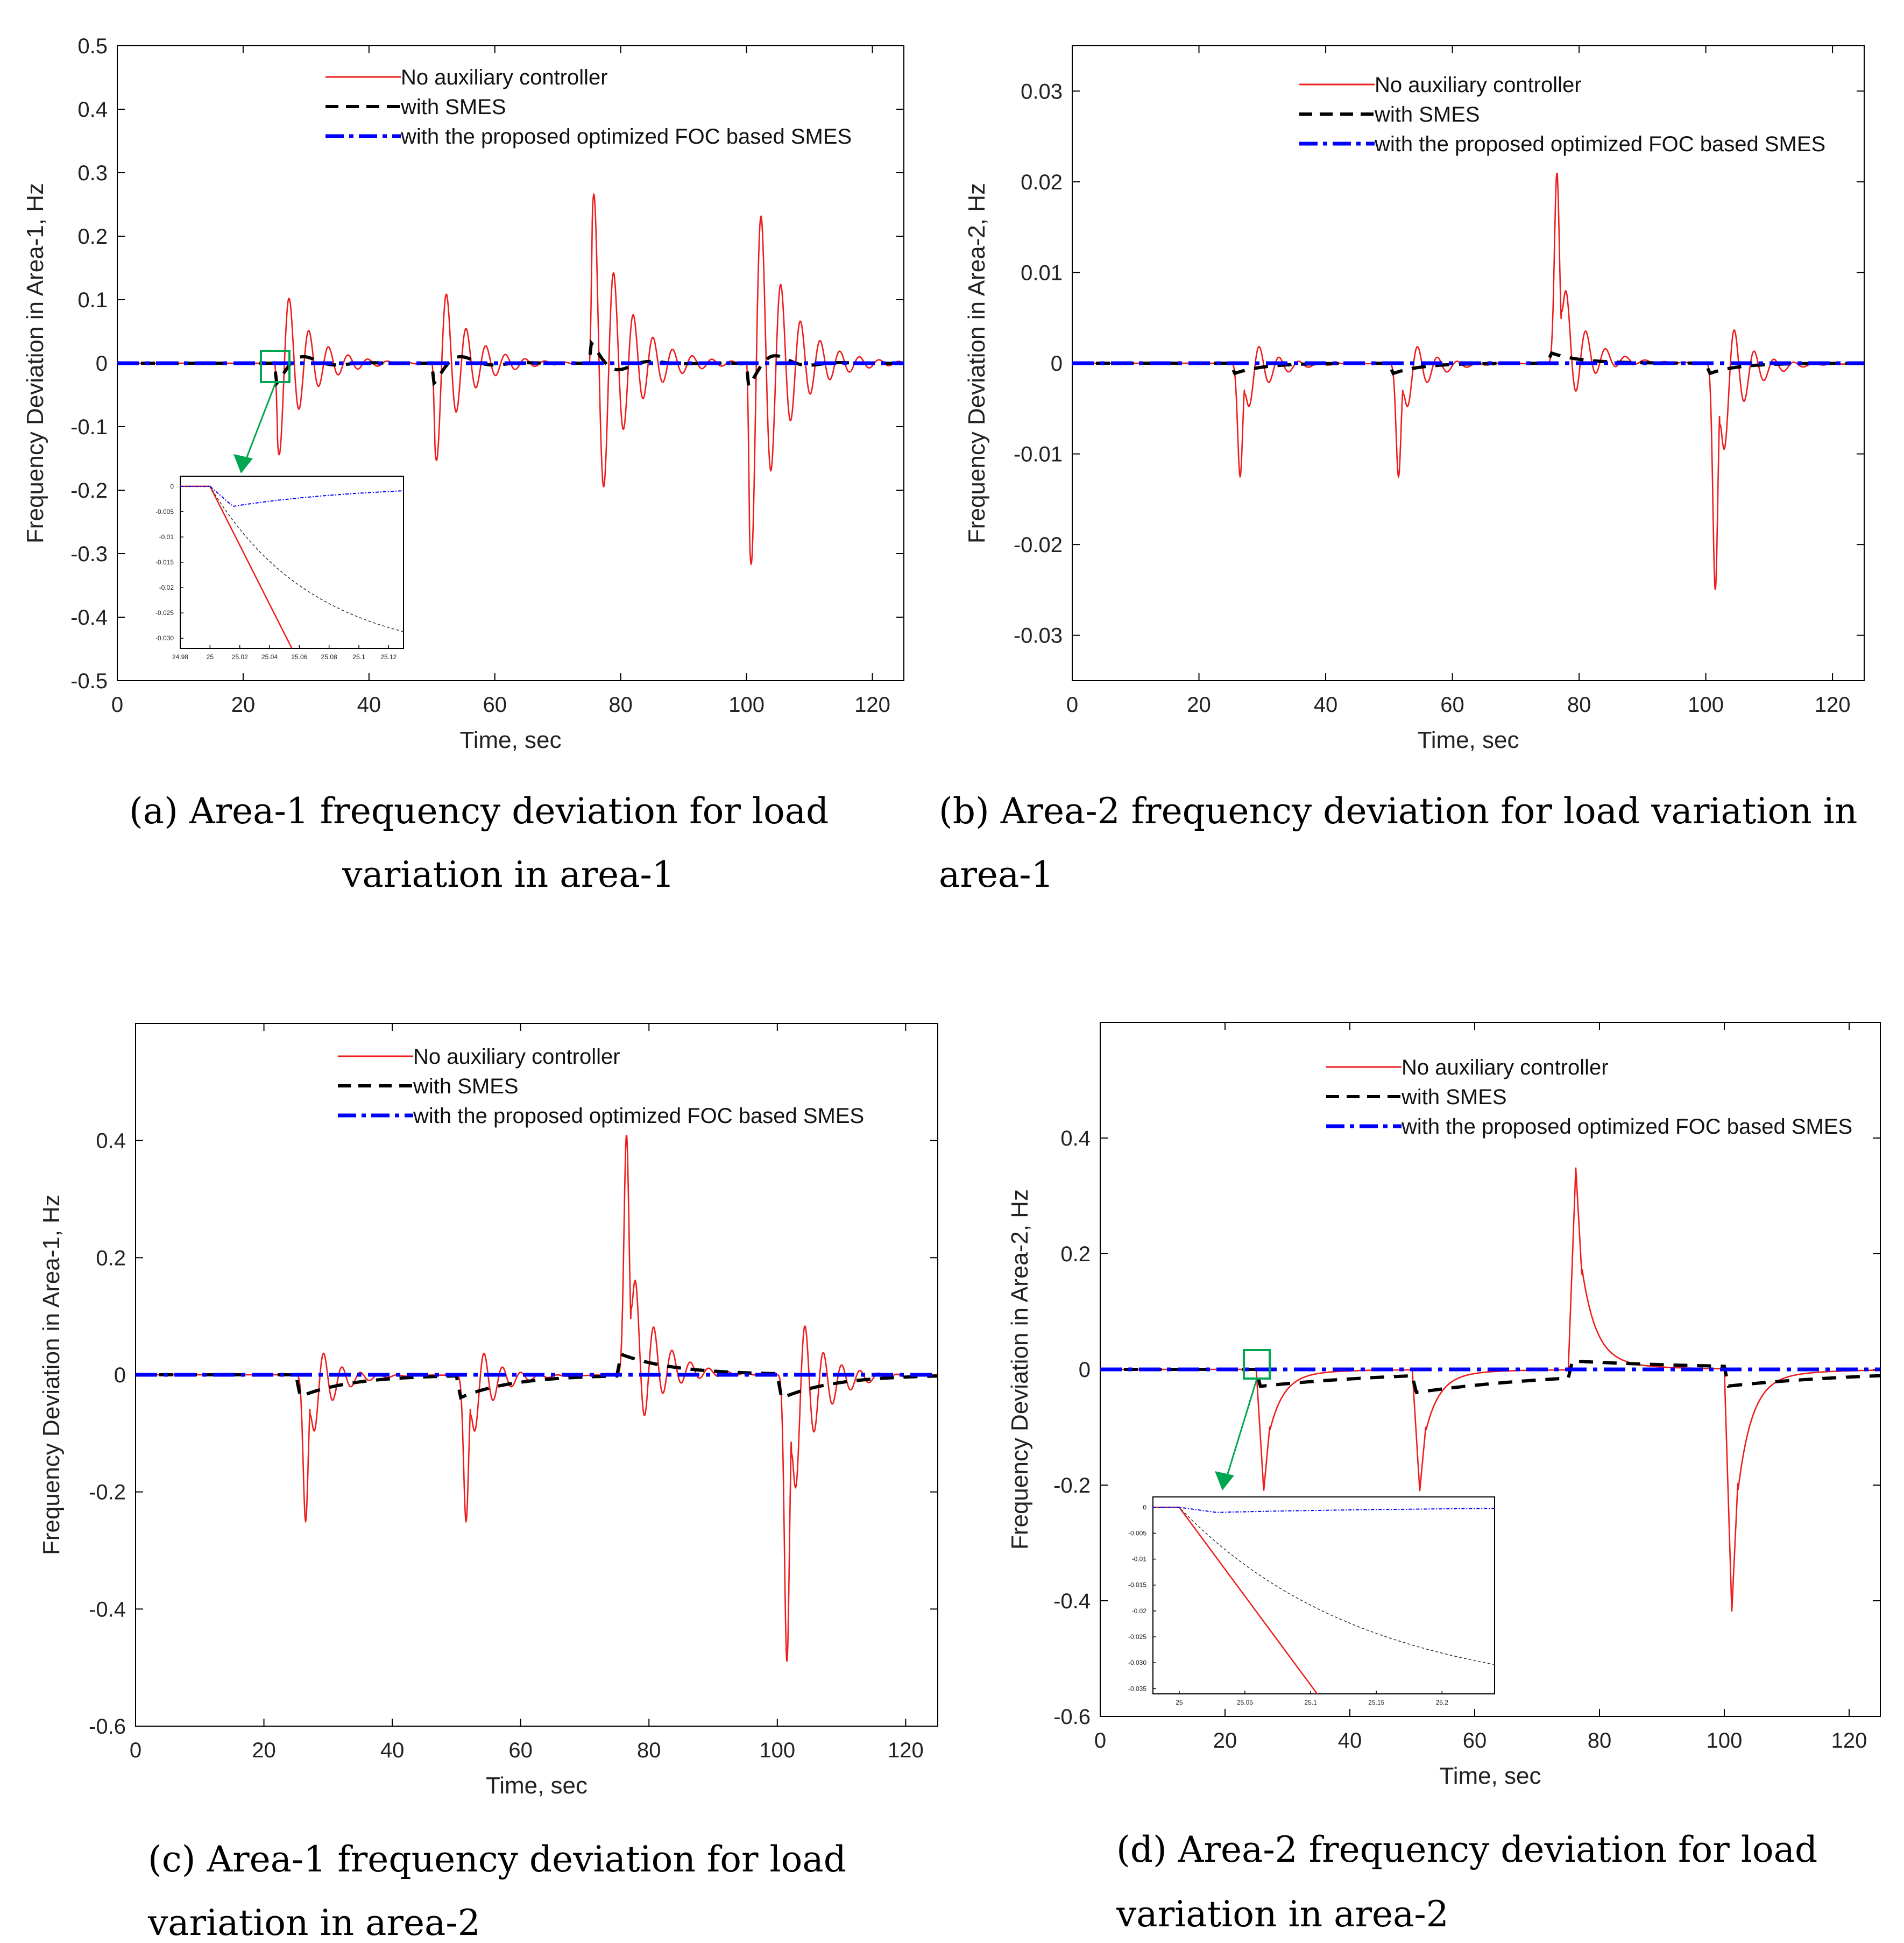 The image size is (1904, 1943). Describe the element at coordinates (508, 875) in the screenshot. I see `caption-line: variation in area-1` at that location.